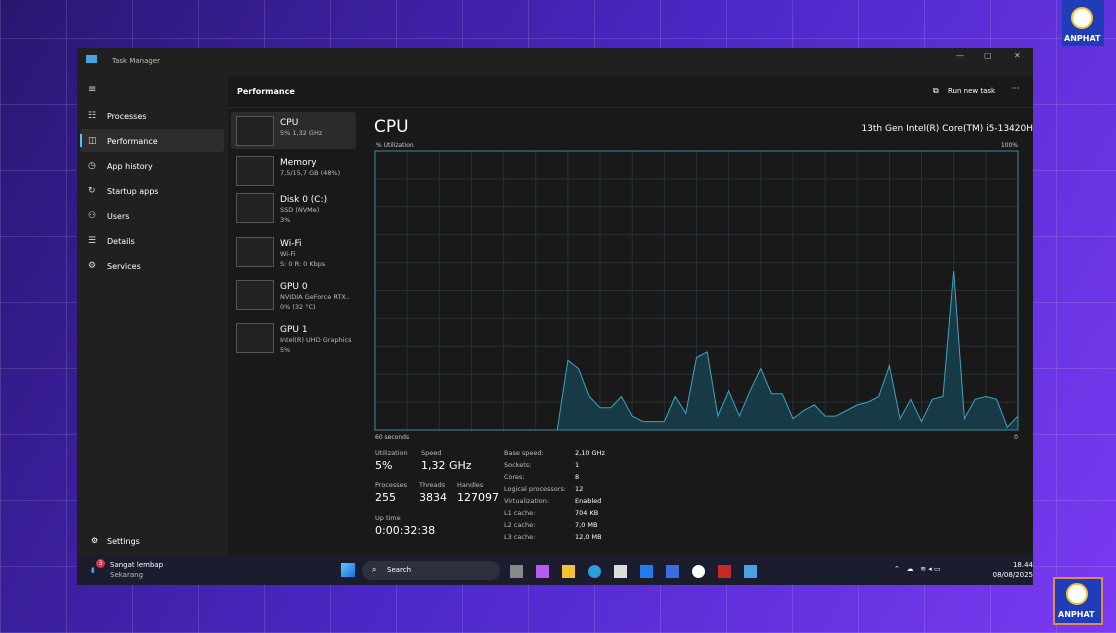 This screenshot has height=633, width=1116. What do you see at coordinates (1012, 575) in the screenshot?
I see `clock-date: 08/08/2025` at bounding box center [1012, 575].